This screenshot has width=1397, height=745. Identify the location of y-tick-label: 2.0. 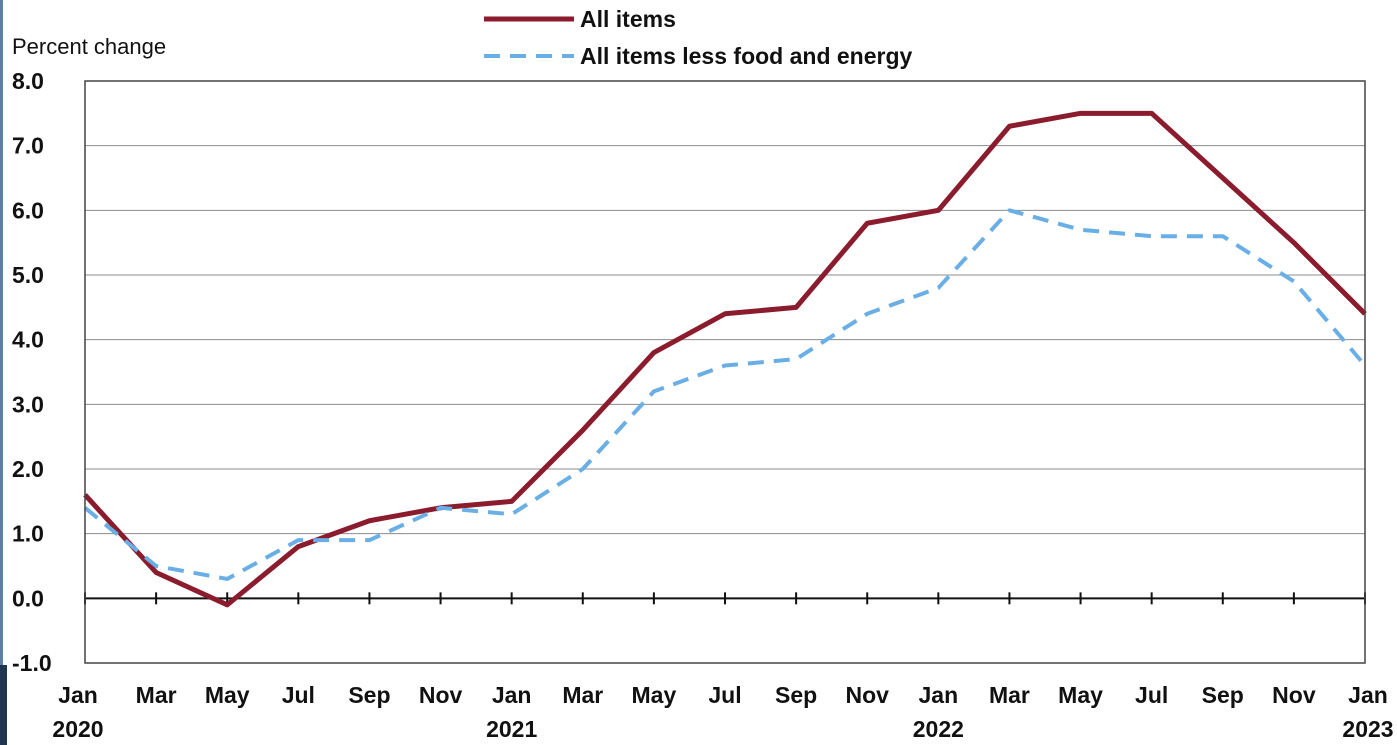
(28, 469).